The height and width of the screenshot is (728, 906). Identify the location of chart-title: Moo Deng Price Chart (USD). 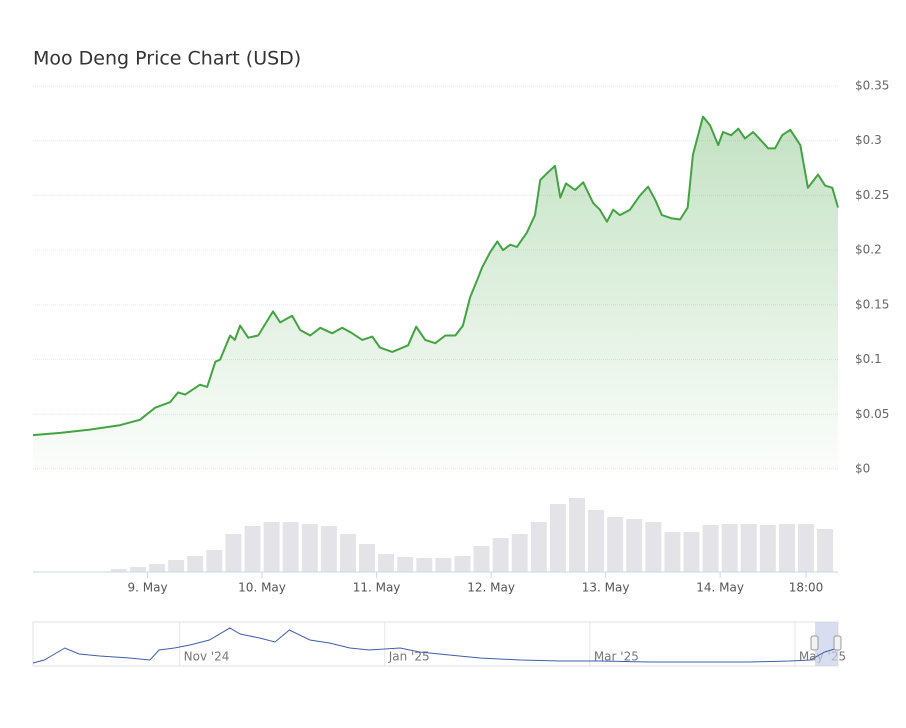
(167, 59).